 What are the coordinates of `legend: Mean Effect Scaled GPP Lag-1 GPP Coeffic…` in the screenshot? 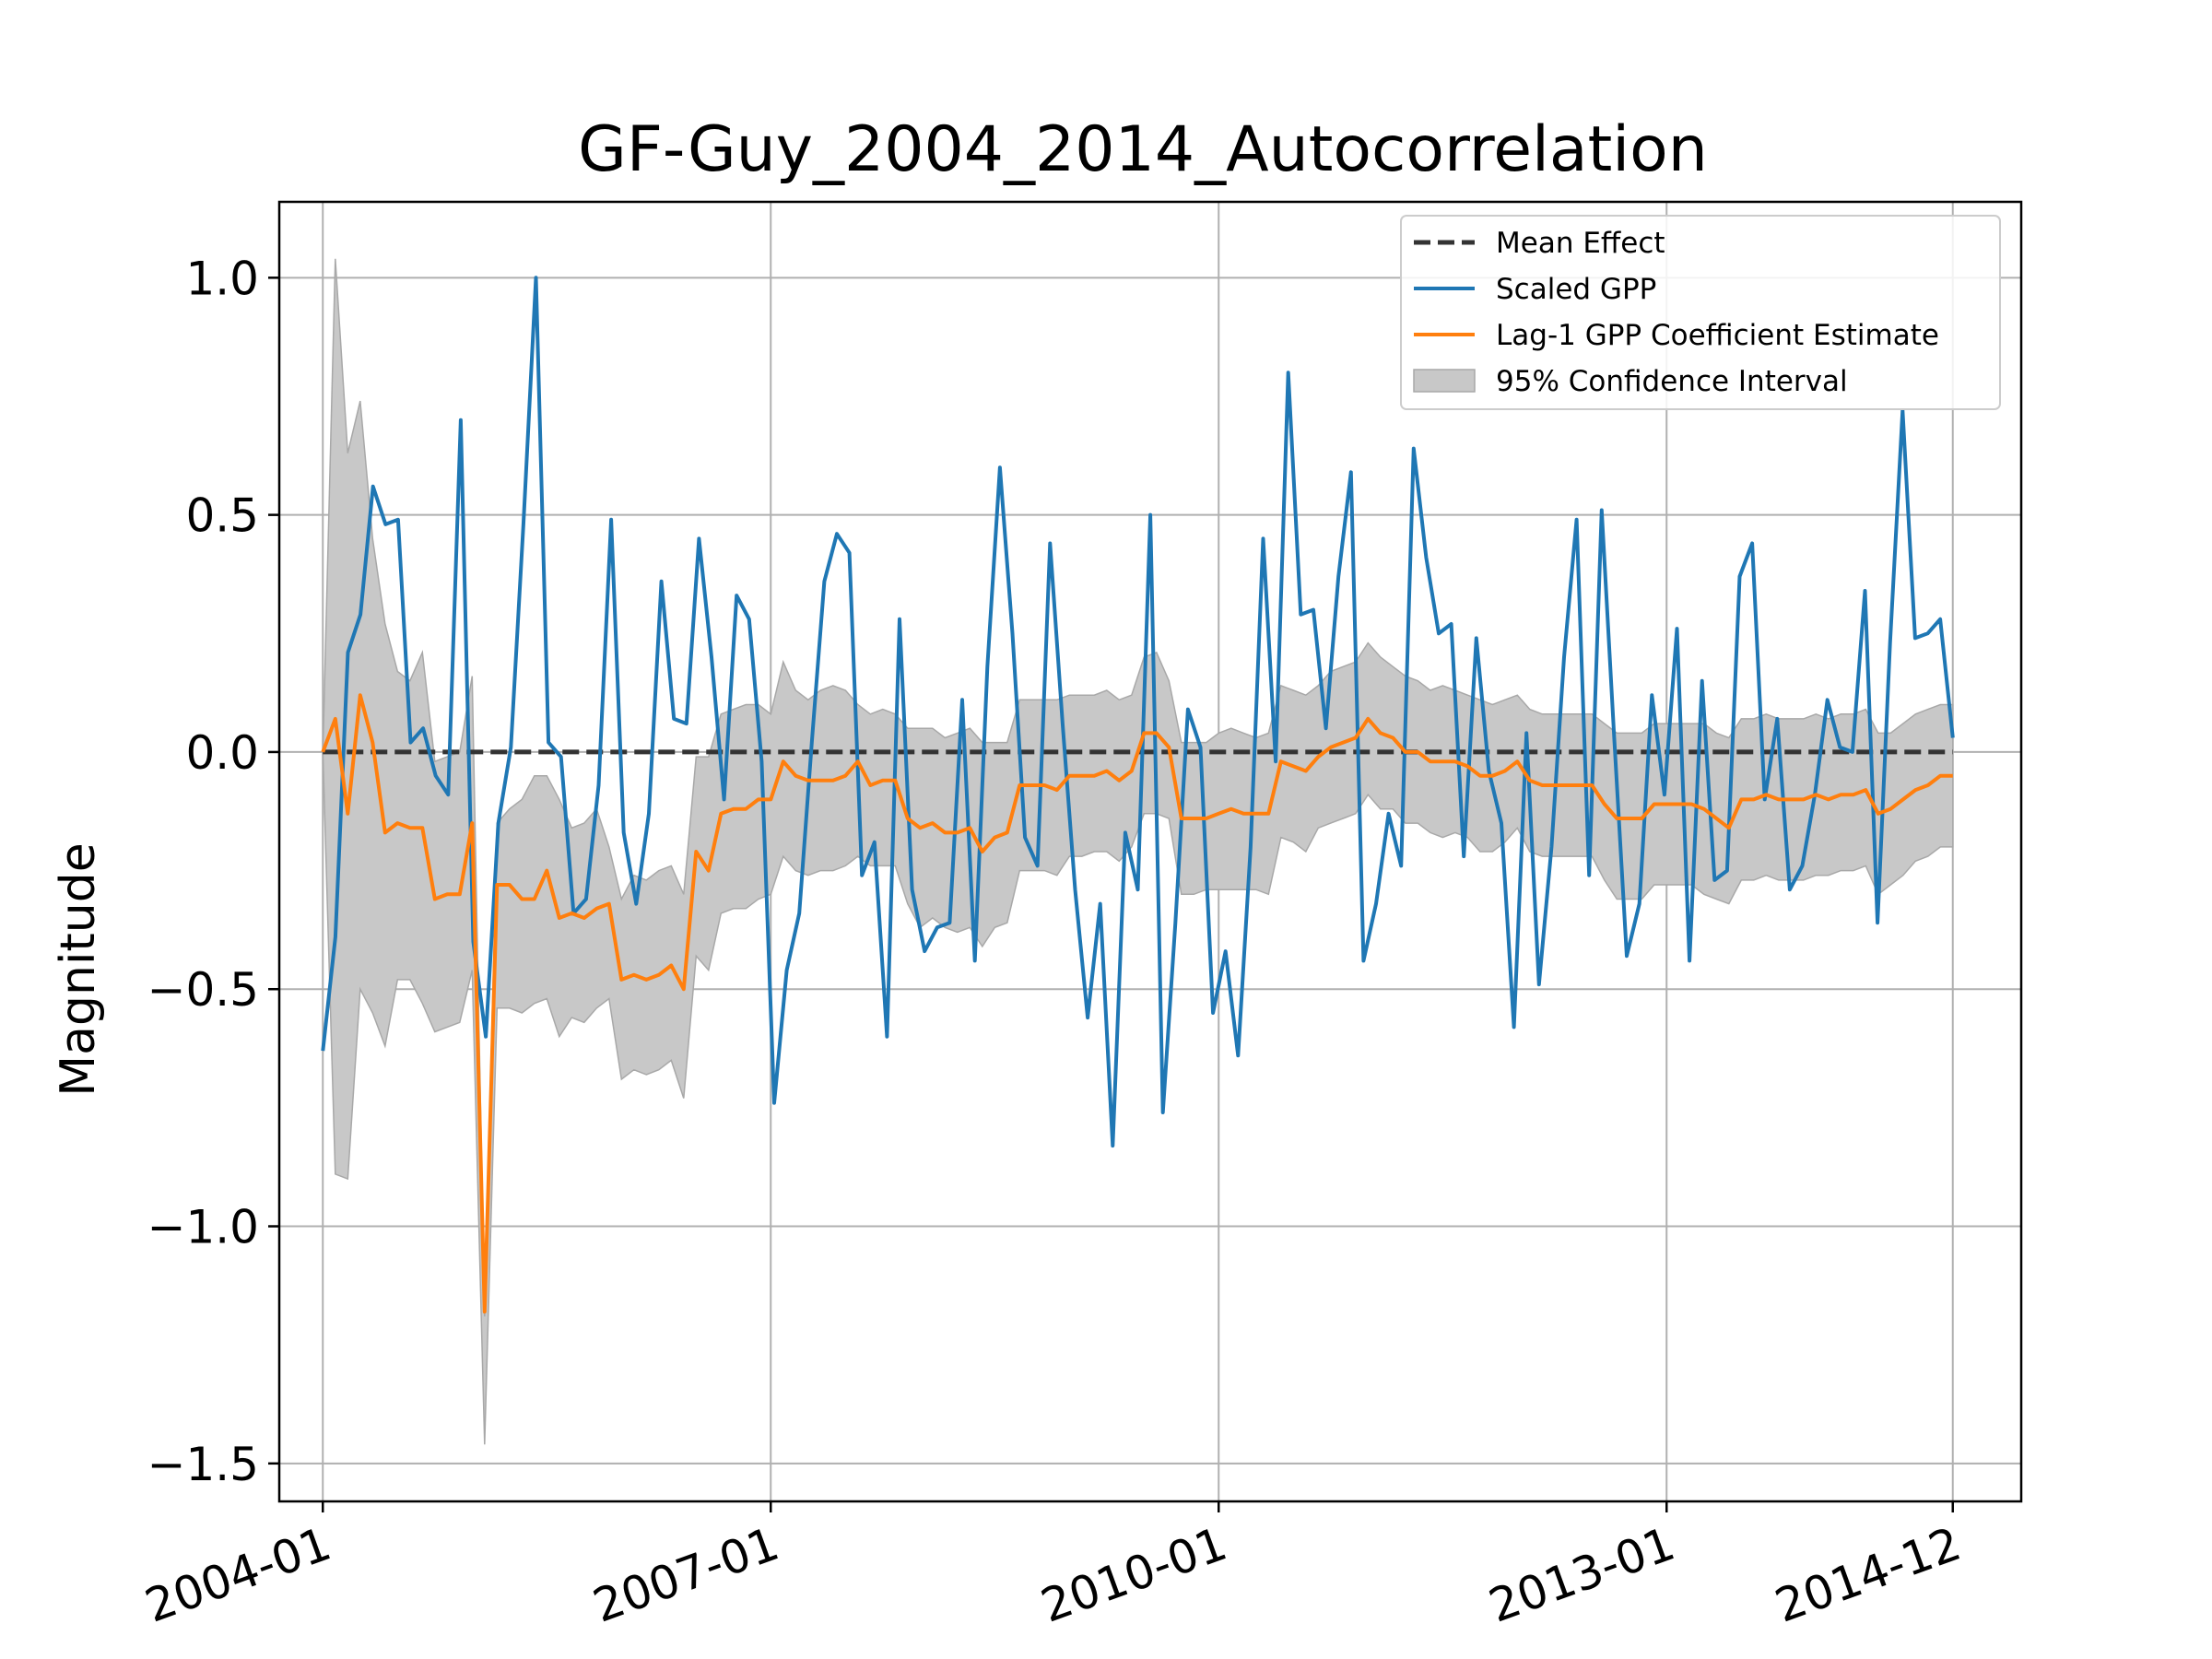 It's located at (1700, 312).